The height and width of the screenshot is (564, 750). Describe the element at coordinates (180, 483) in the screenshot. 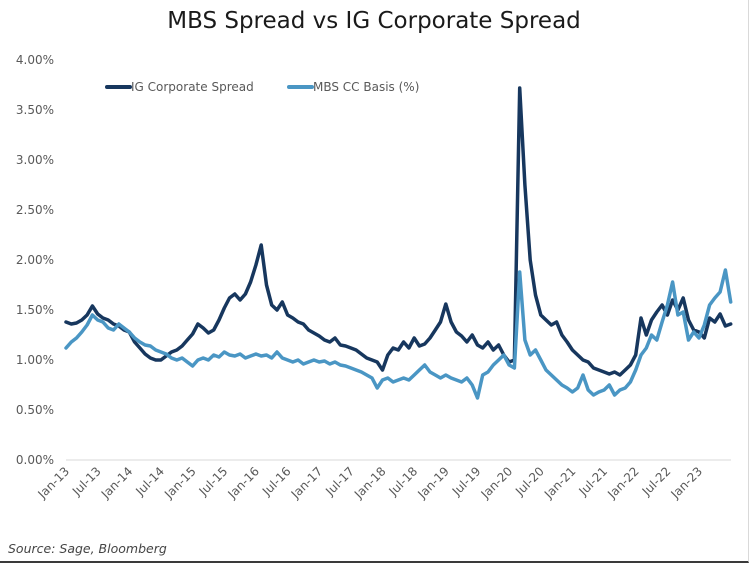

I see `x-tick-label: Jan-15` at that location.